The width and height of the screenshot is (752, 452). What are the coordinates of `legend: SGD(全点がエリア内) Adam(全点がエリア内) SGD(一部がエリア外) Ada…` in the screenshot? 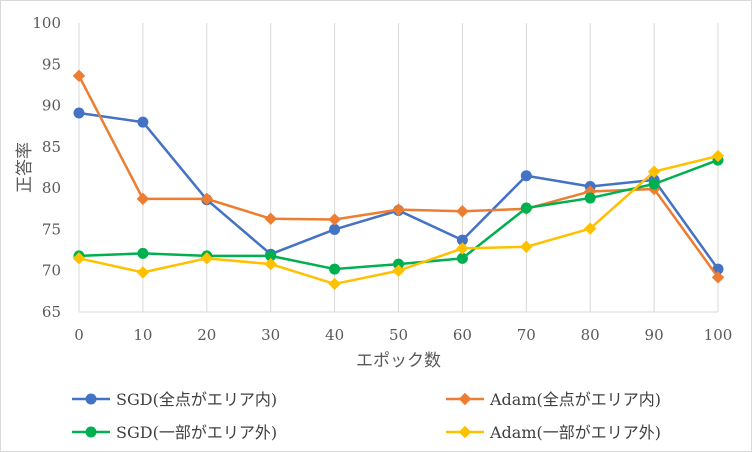 It's located at (366, 416).